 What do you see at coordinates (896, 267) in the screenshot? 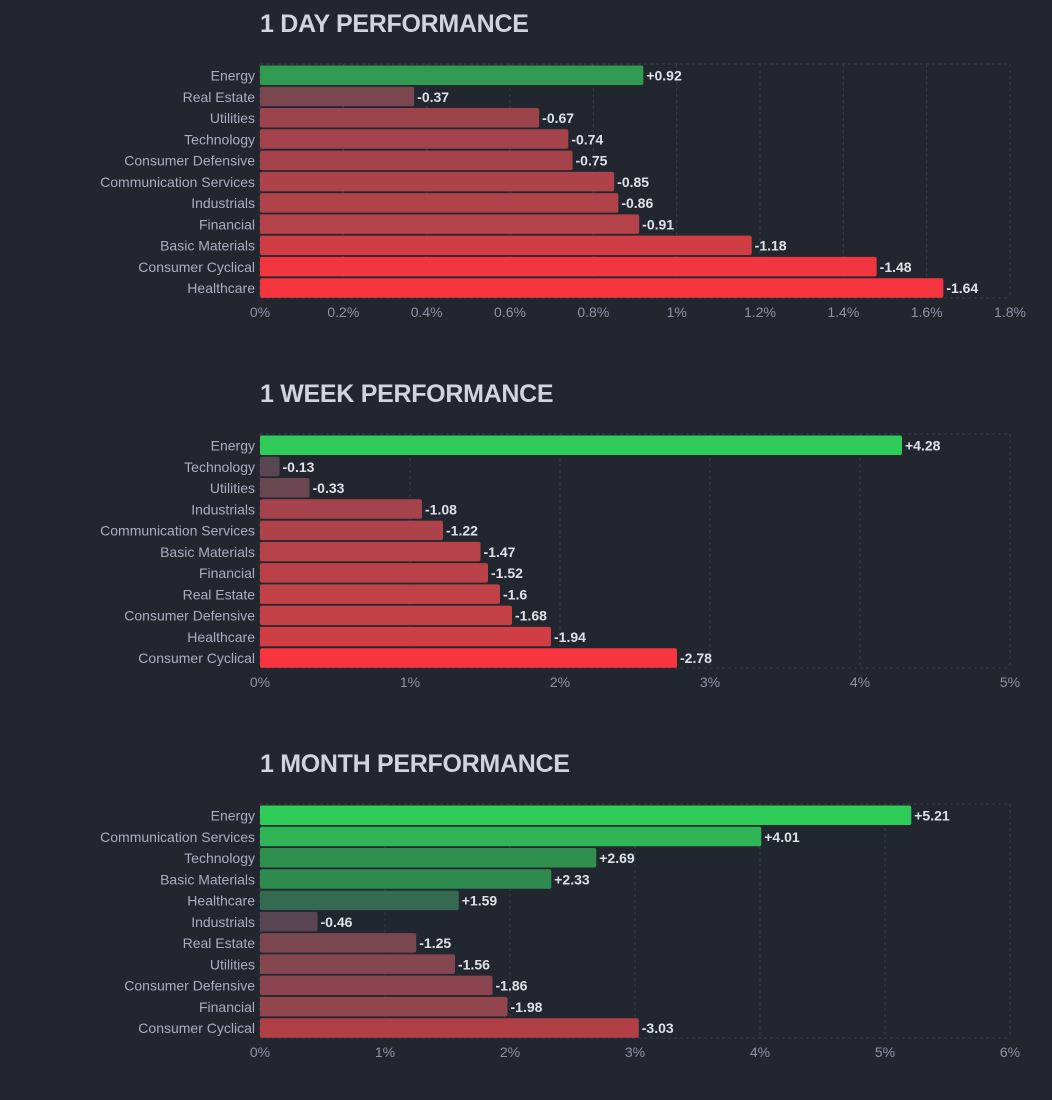
I see `data-label: -1.48` at bounding box center [896, 267].